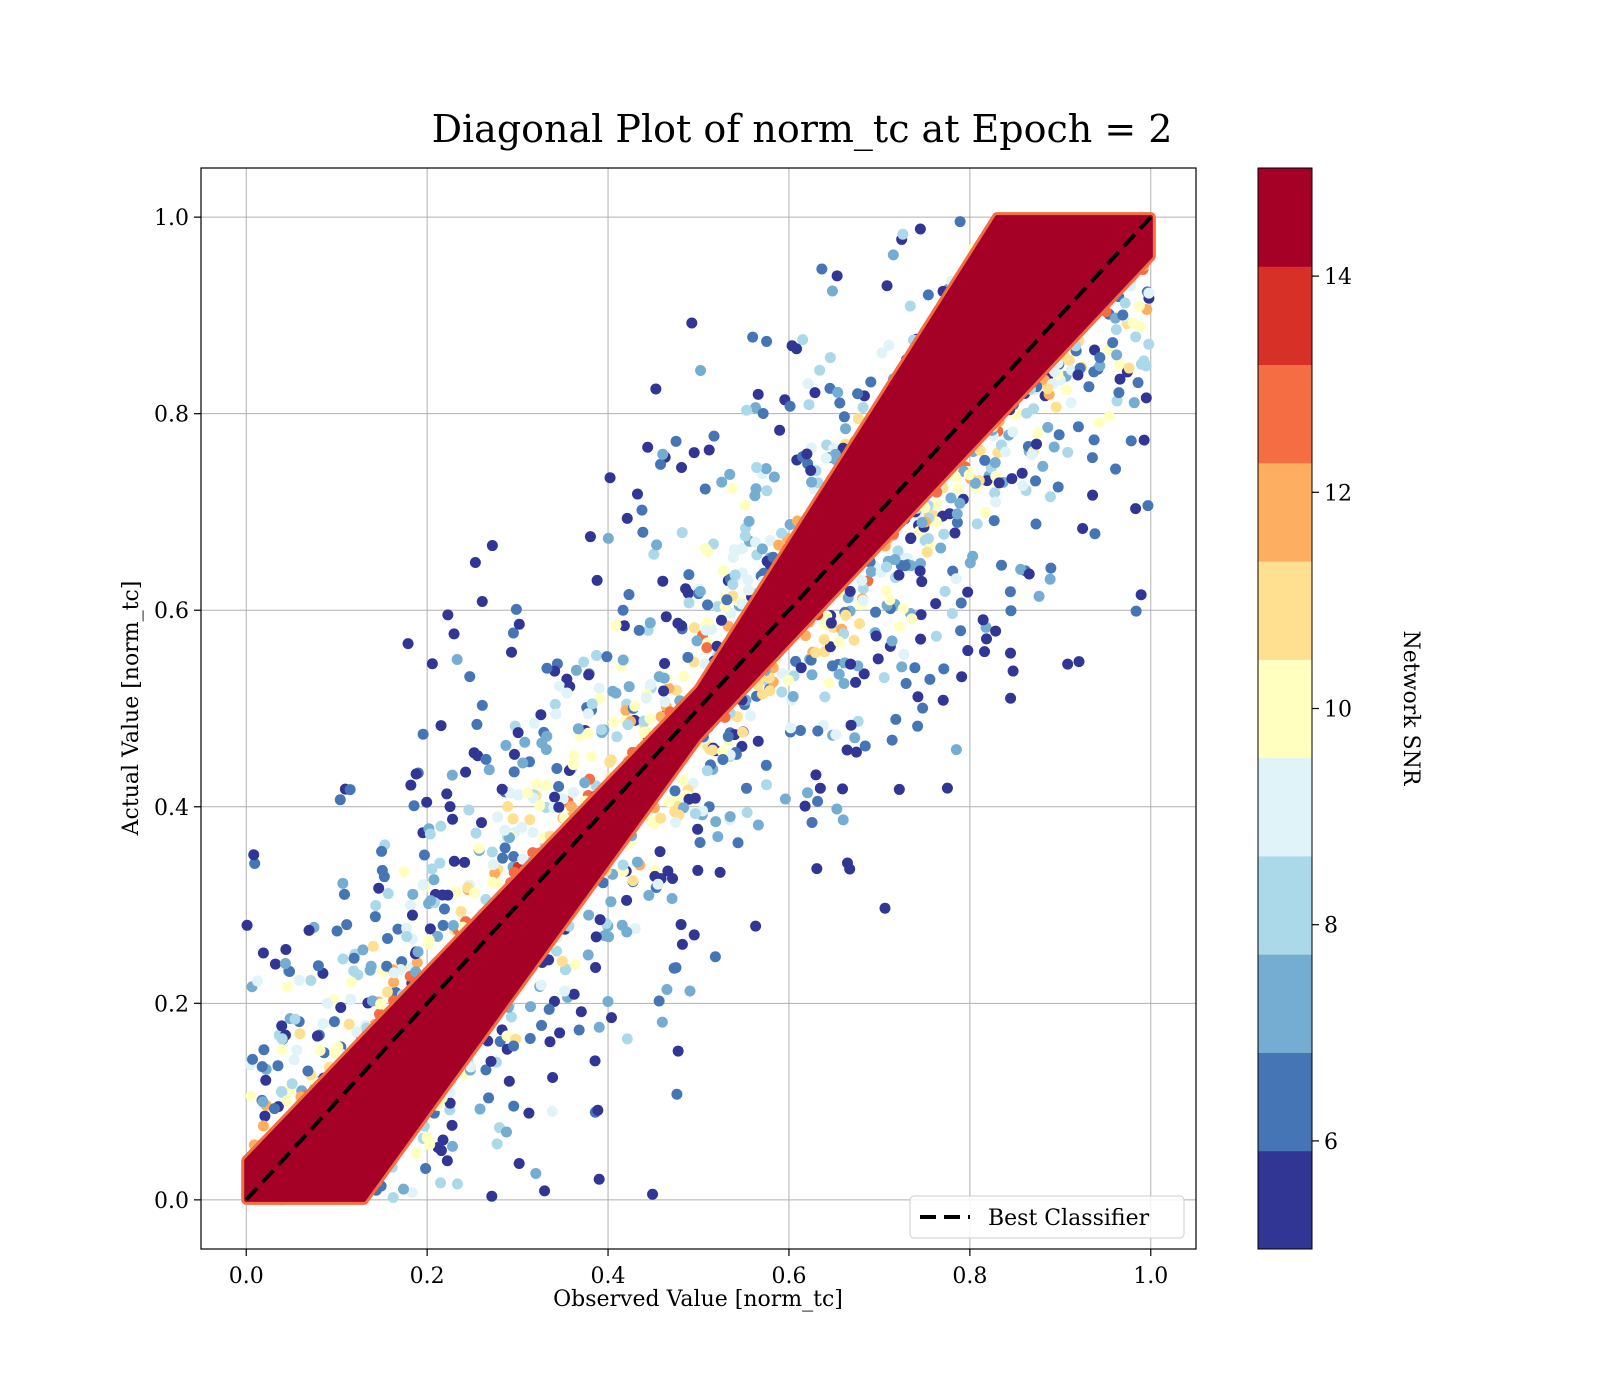 The width and height of the screenshot is (1600, 1400). What do you see at coordinates (698, 1269) in the screenshot?
I see `x-axis-ticks: 0.0 0.2 0.4 0.6 0.8 1.0` at bounding box center [698, 1269].